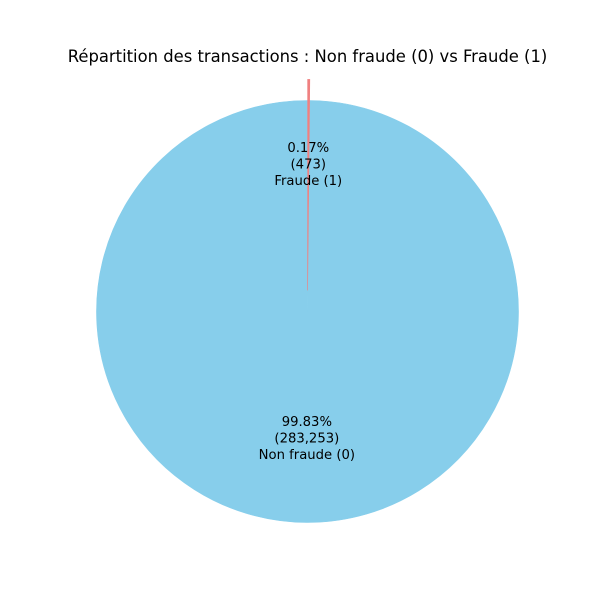 The height and width of the screenshot is (600, 600). I want to click on slice-value-non-fraude-0: (283,253), so click(306, 439).